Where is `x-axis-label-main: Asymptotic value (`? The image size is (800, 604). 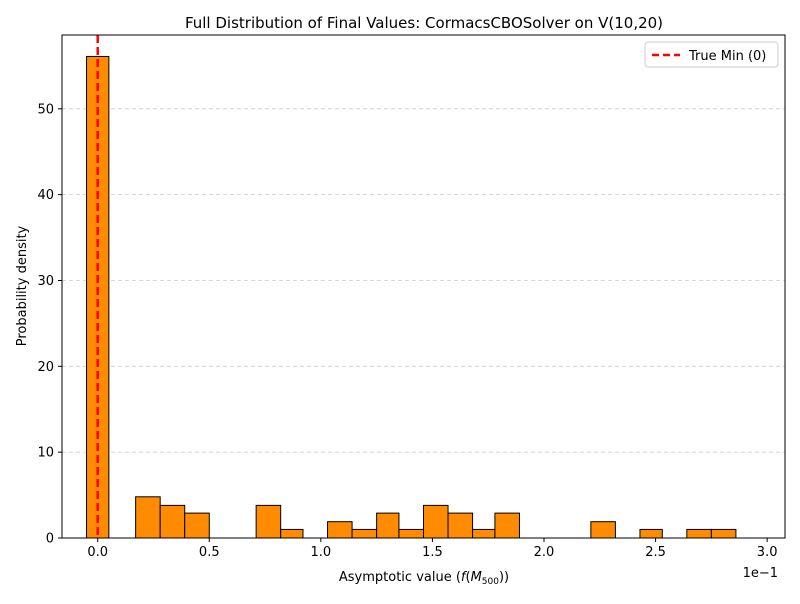 x-axis-label-main: Asymptotic value ( is located at coordinates (400, 577).